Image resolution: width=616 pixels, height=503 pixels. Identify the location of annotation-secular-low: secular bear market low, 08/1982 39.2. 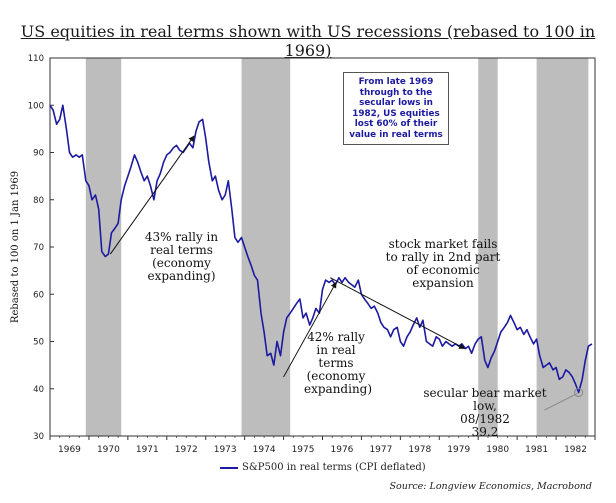
(485, 413).